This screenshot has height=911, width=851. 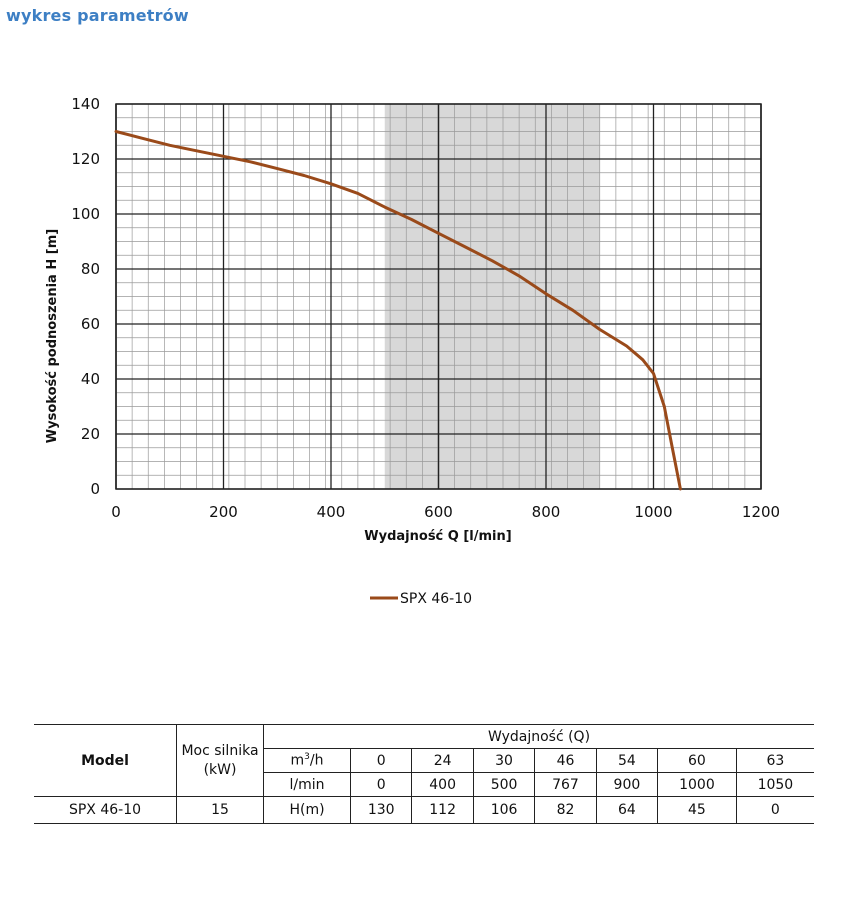 What do you see at coordinates (565, 810) in the screenshot?
I see `row-value: 82` at bounding box center [565, 810].